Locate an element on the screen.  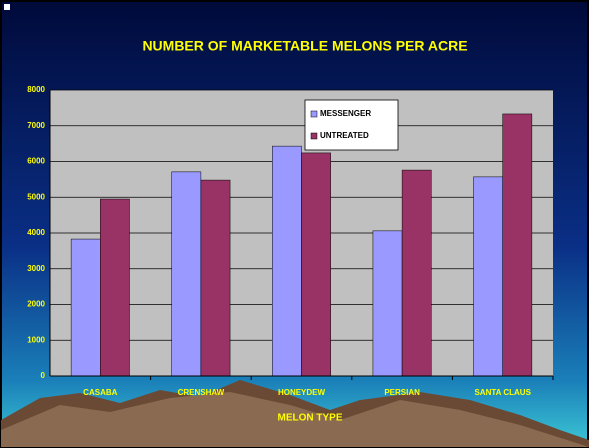
y-tick-label: 5000 is located at coordinates (36, 196).